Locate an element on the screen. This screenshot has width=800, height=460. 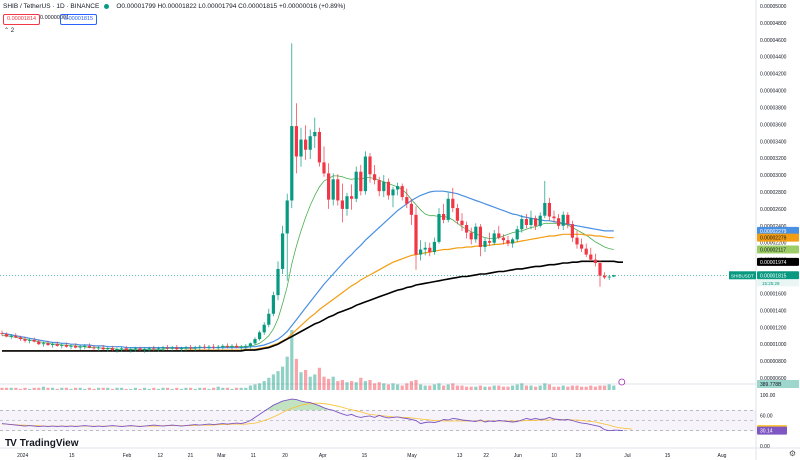
price-badge-label: 0.00002279 is located at coordinates (773, 239).